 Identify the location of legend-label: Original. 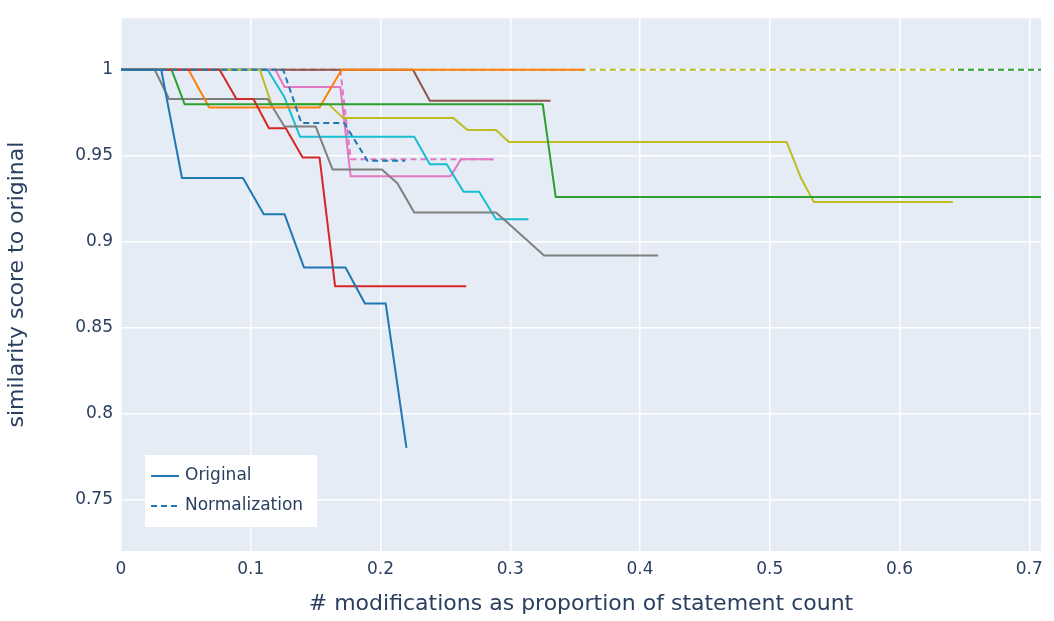
(218, 474).